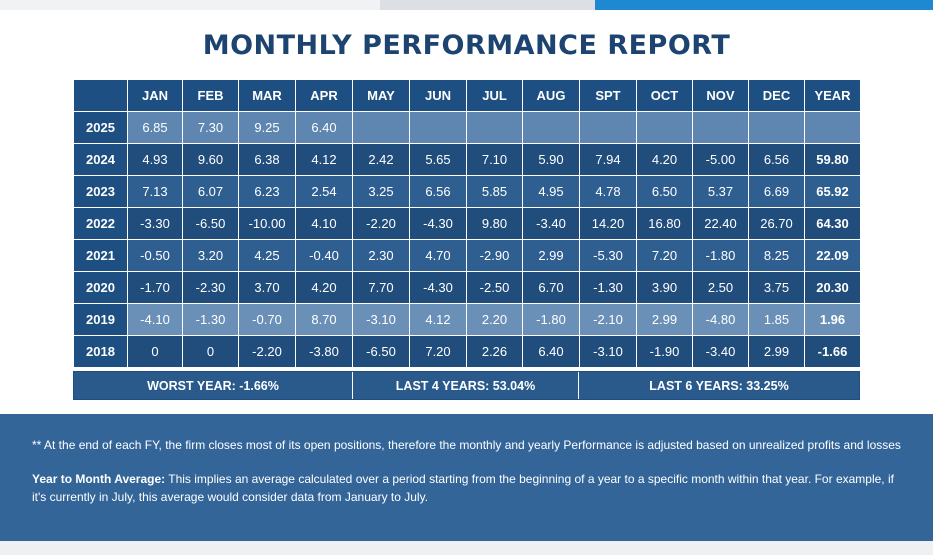 Image resolution: width=933 pixels, height=555 pixels. I want to click on year-total-cell, so click(832, 127).